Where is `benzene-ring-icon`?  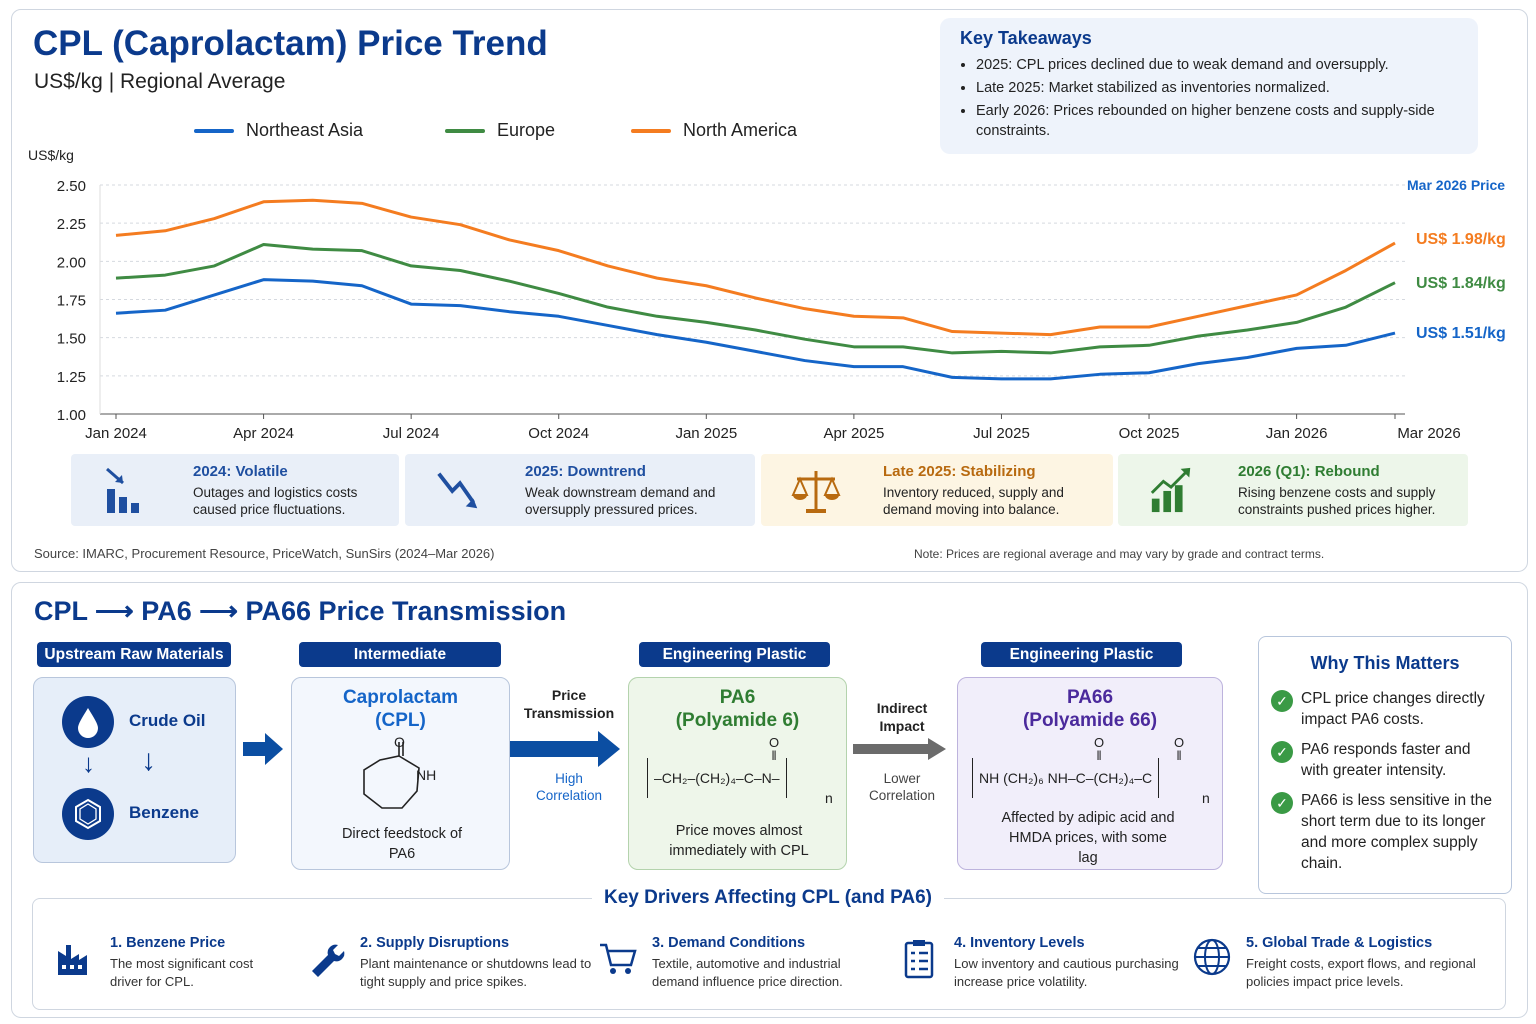
benzene-ring-icon is located at coordinates (88, 814).